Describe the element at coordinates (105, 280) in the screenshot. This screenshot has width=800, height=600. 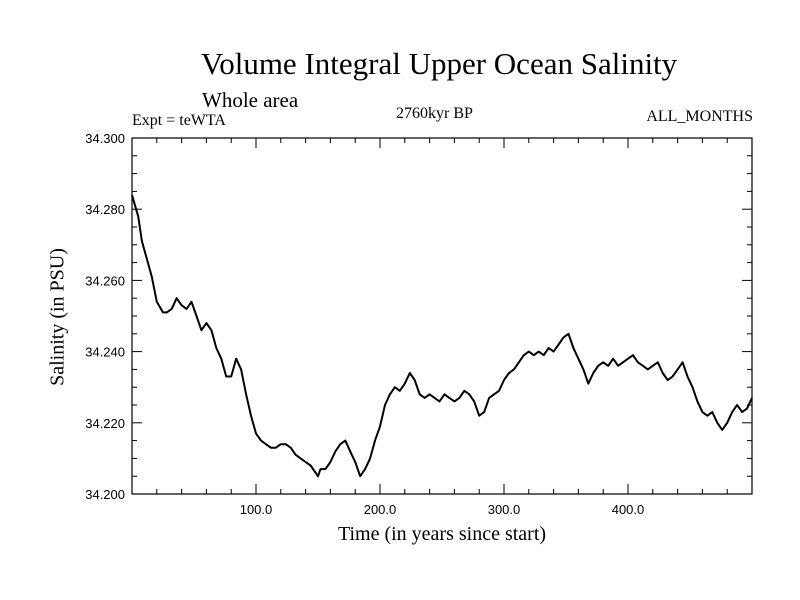
I see `y-tick-label: 34.260` at that location.